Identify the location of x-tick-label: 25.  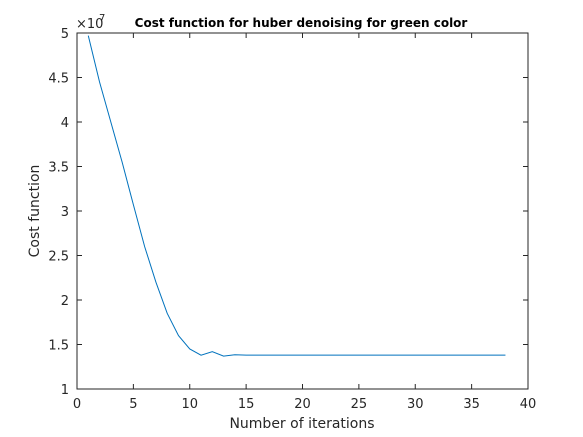
(359, 404).